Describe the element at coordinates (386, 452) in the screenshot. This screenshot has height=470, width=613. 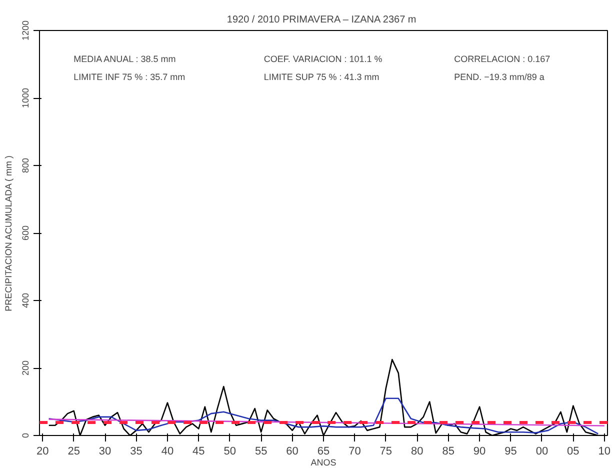
I see `x-tick-label: 75` at that location.